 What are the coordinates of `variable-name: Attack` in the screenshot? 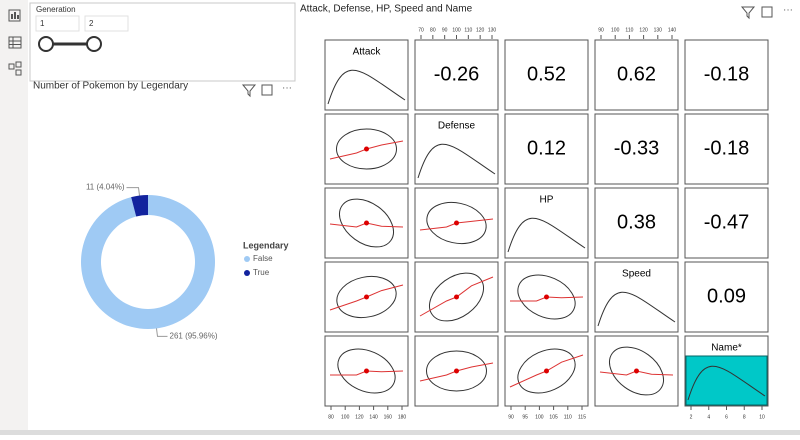 It's located at (367, 52).